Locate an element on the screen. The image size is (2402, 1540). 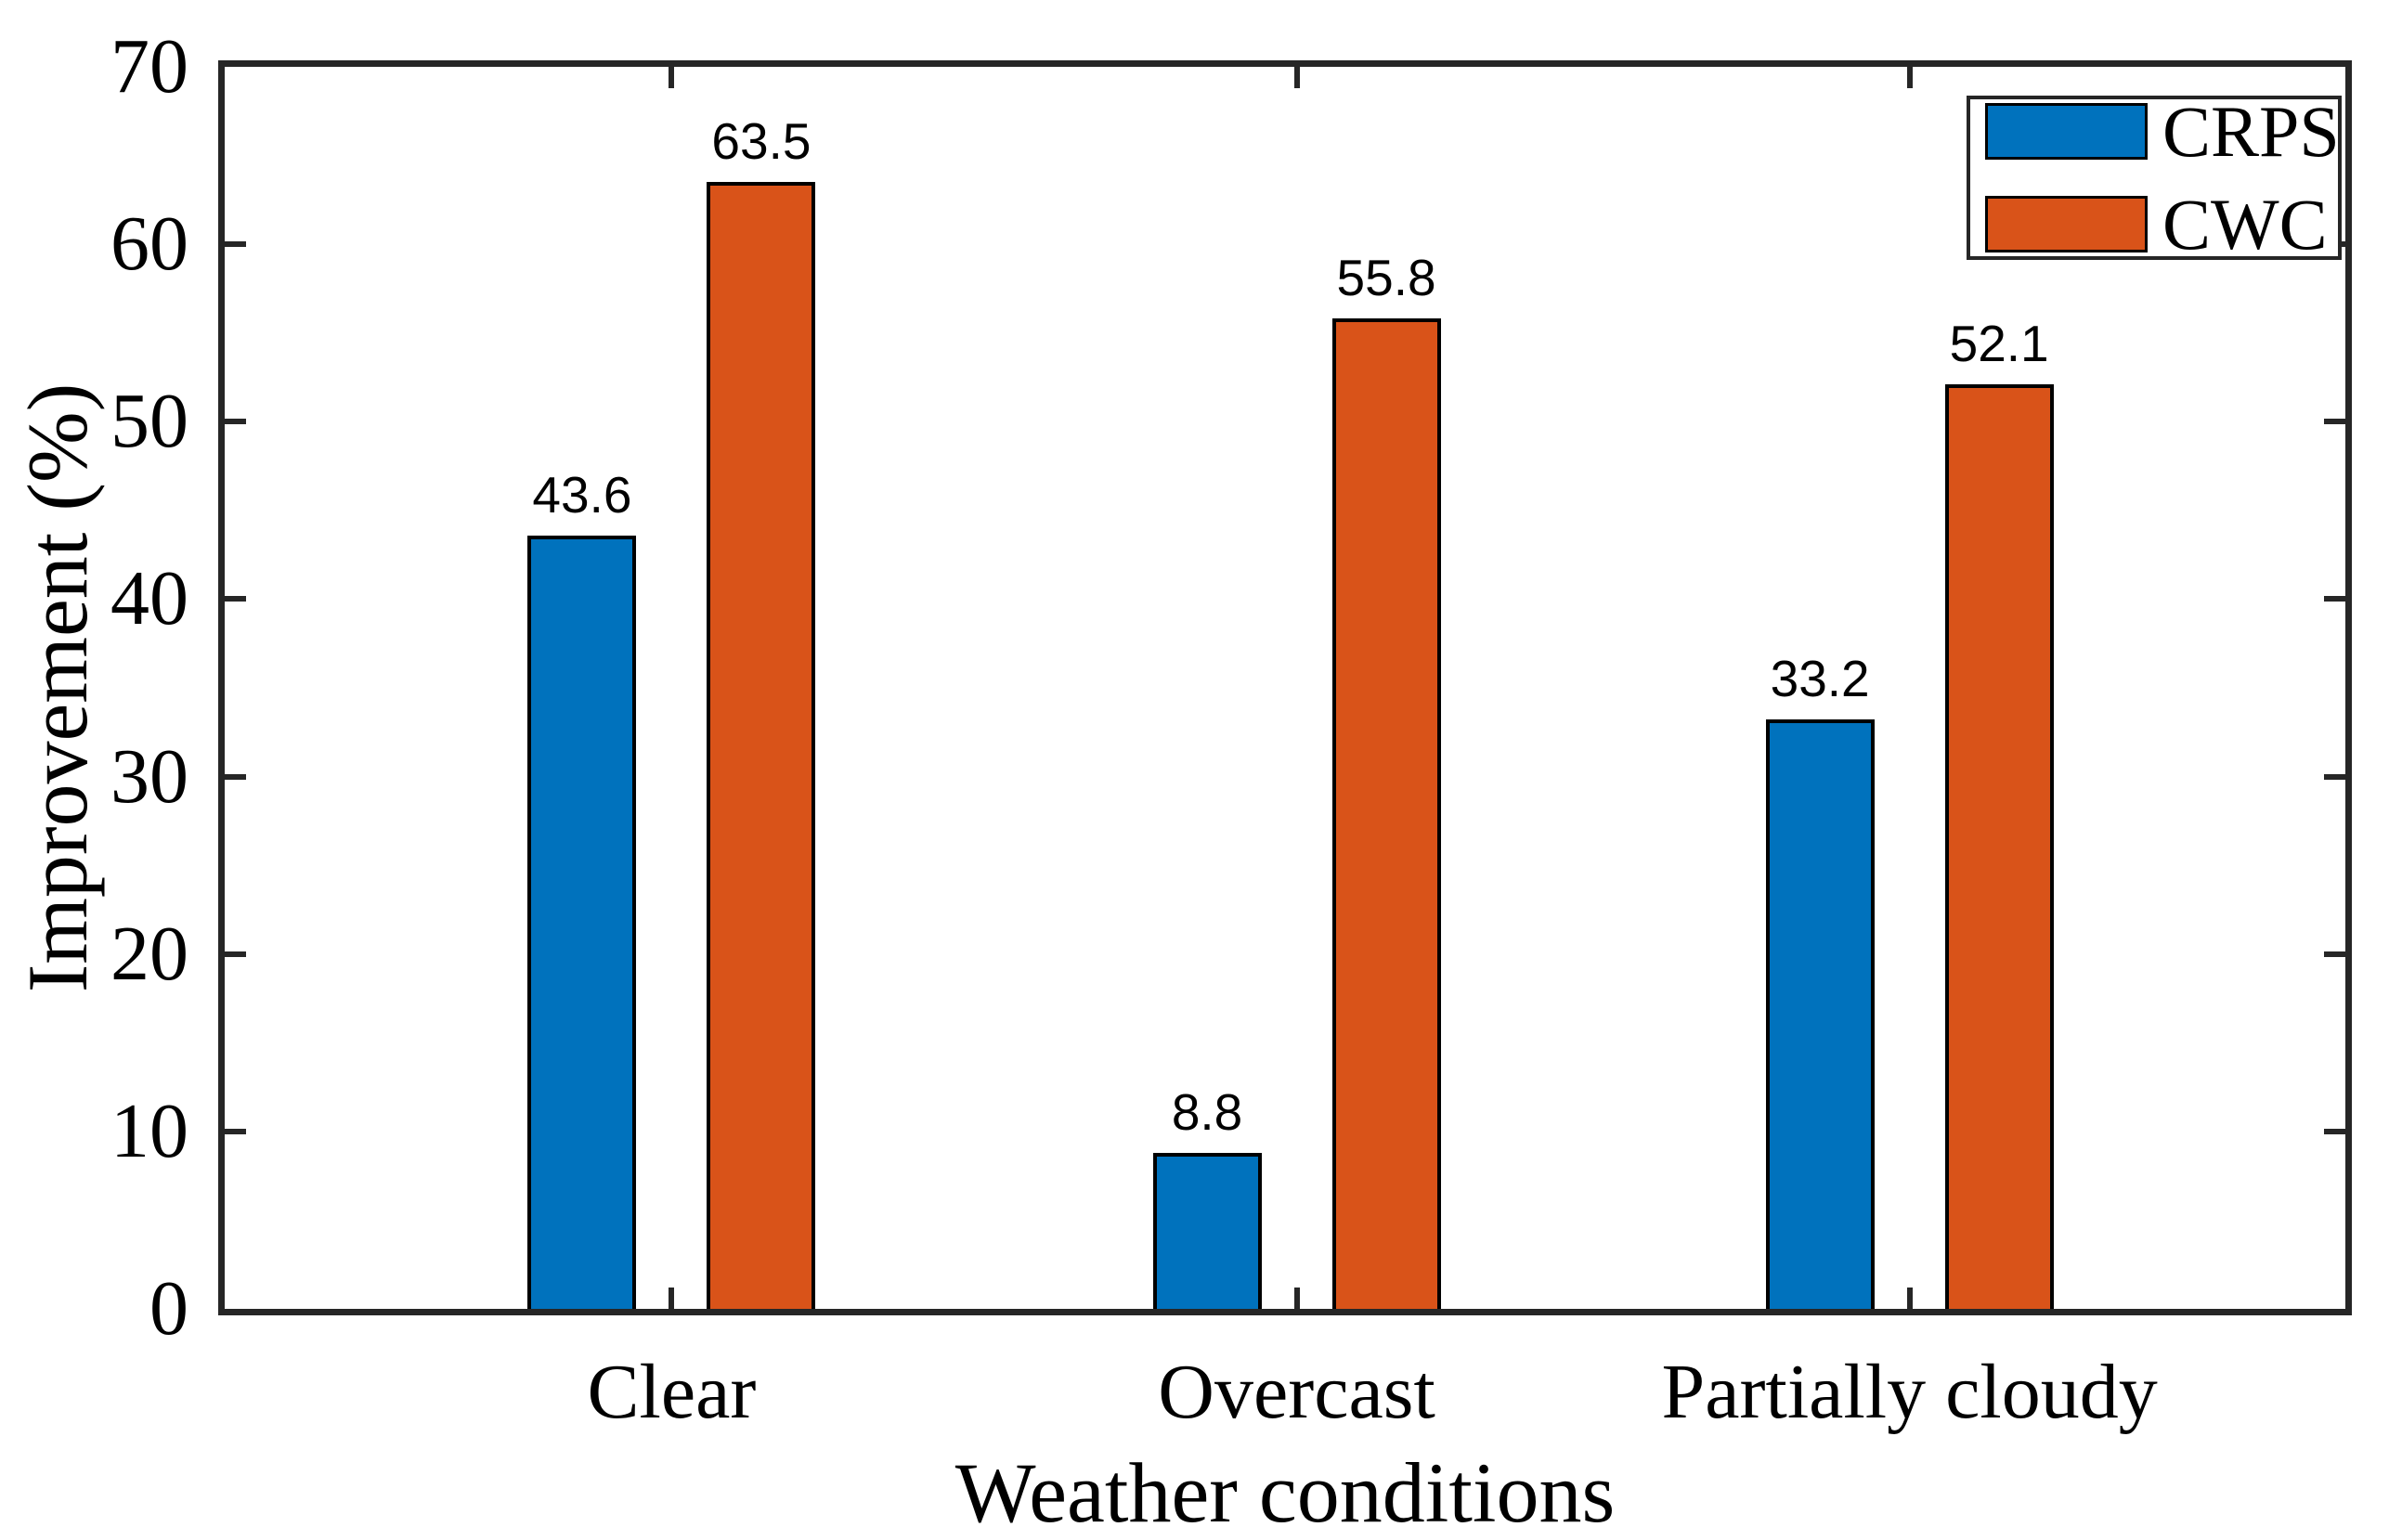
bar-value-label: 55.8 is located at coordinates (1386, 278).